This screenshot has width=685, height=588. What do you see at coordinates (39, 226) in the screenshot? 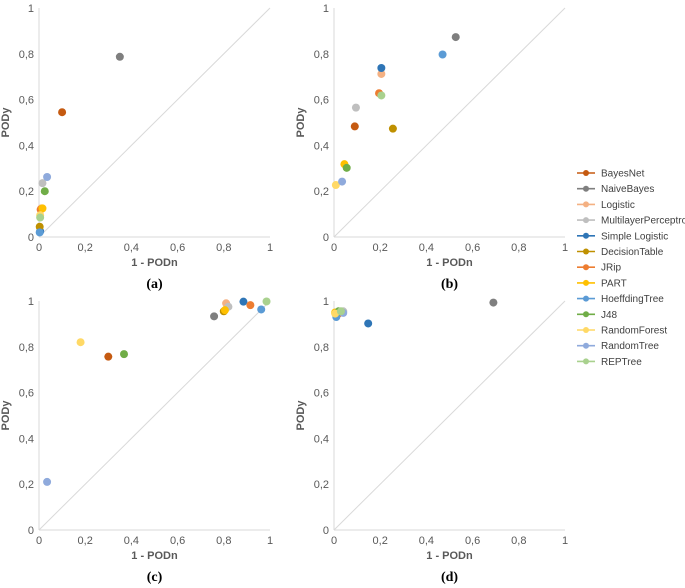
I see `point-decisiontable` at bounding box center [39, 226].